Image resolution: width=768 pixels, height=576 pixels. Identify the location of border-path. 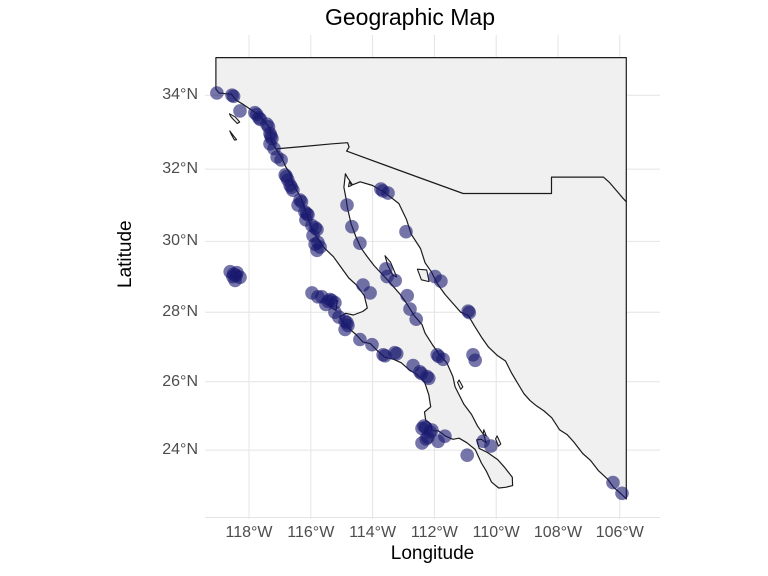
(451, 172).